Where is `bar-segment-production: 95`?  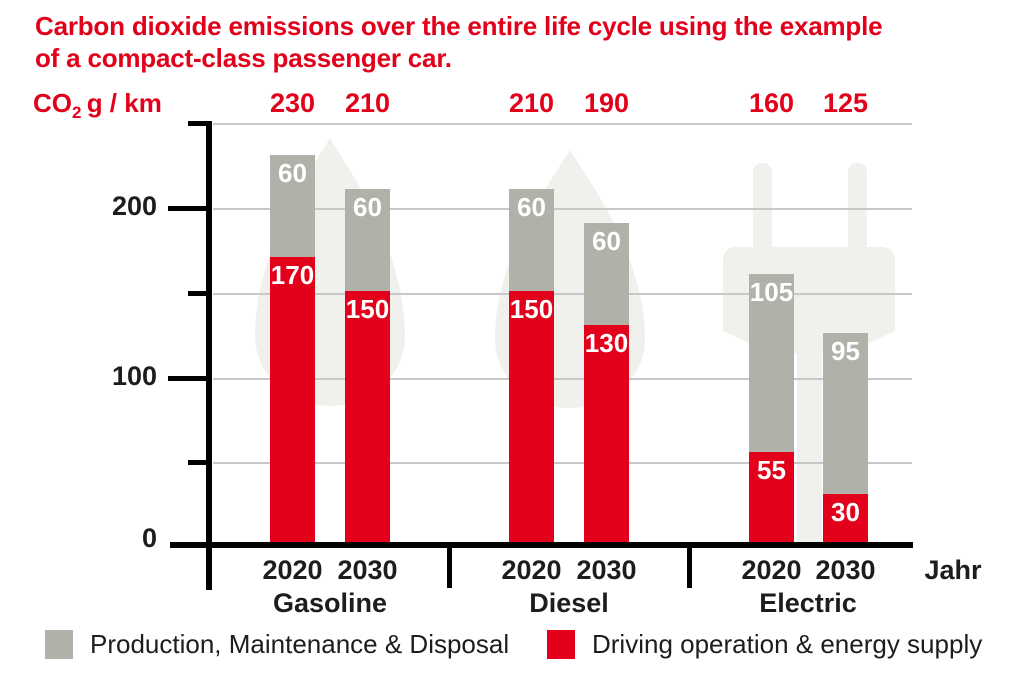 bar-segment-production: 95 is located at coordinates (845, 413).